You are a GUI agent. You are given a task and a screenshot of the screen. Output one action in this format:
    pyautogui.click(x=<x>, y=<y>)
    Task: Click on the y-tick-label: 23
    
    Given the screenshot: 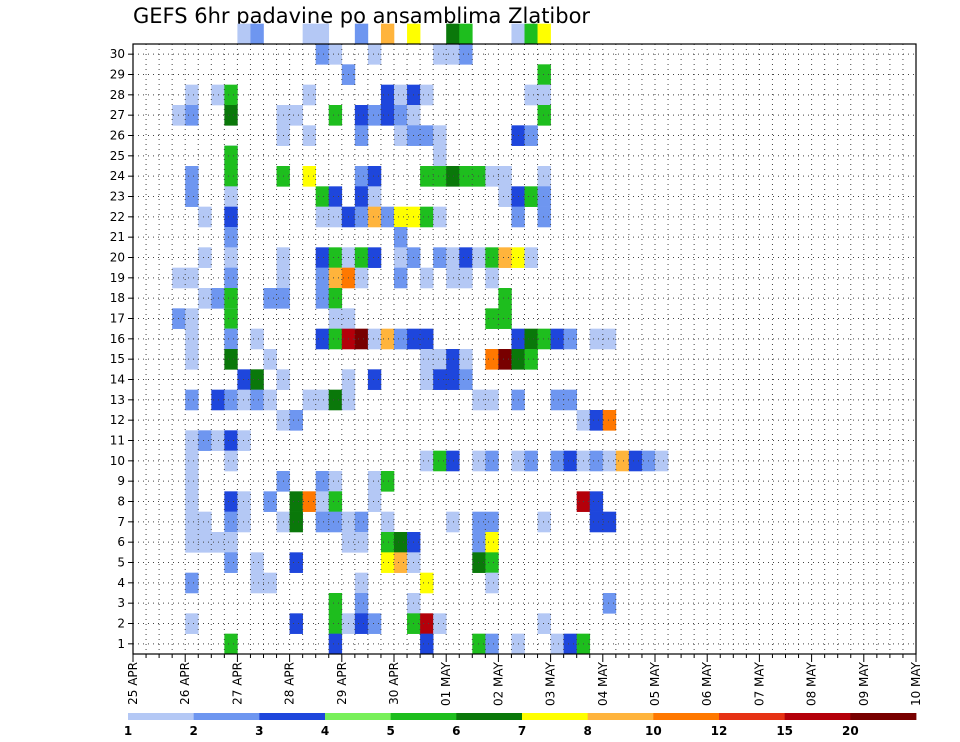 What is the action you would take?
    pyautogui.click(x=117, y=197)
    